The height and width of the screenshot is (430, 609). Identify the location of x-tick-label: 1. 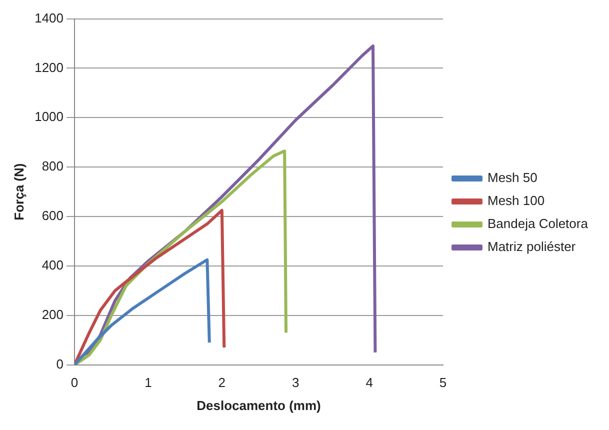
(148, 382).